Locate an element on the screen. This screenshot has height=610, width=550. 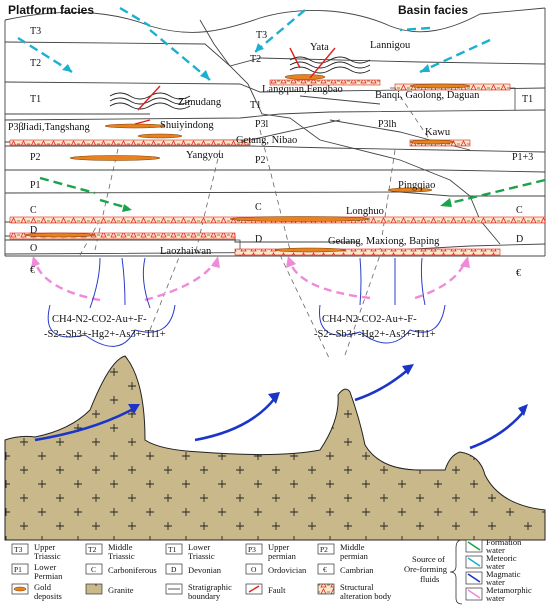
legend-t2-label-1: Middle is located at coordinates (120, 547).